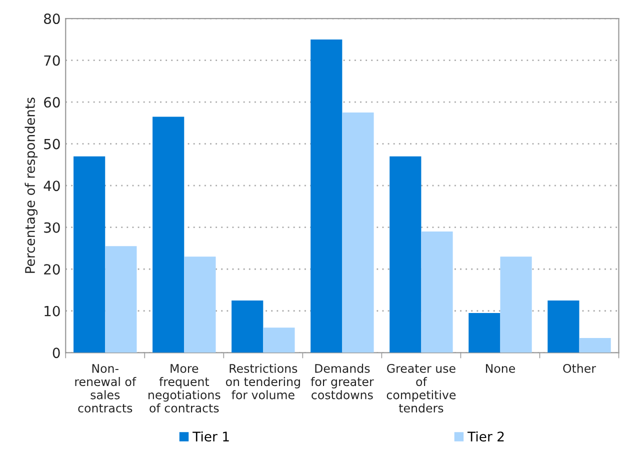  I want to click on x-tick-label: More frequent negotiations of contracts, so click(184, 388).